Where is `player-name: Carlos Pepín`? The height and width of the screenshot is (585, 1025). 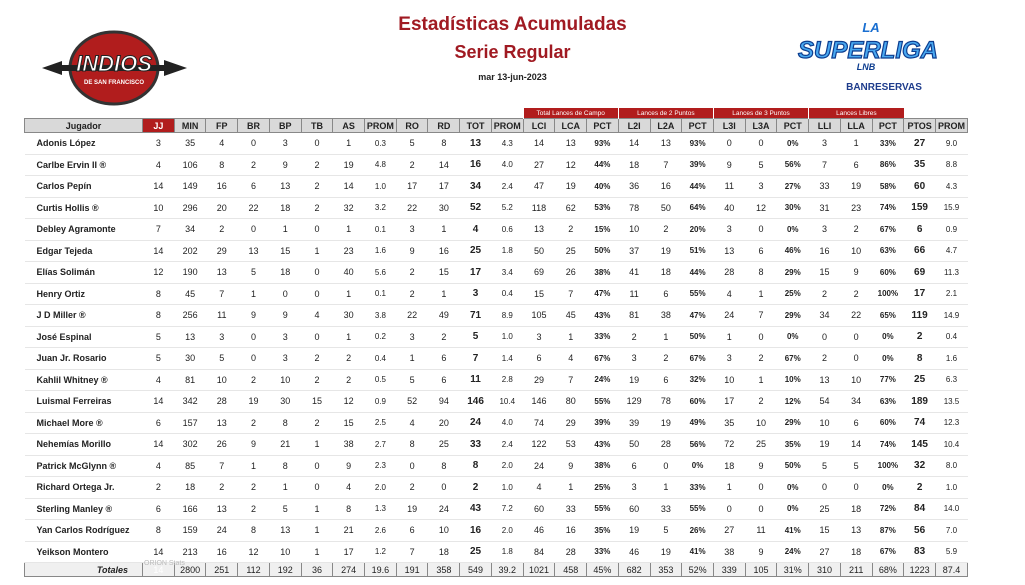
player-name: Carlos Pepín is located at coordinates (83, 186).